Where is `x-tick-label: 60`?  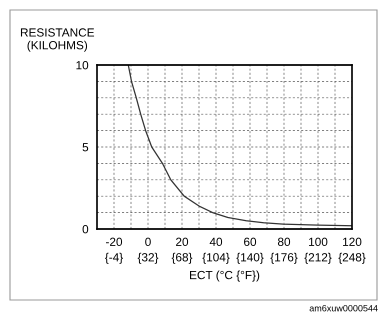 x-tick-label: 60 is located at coordinates (250, 242).